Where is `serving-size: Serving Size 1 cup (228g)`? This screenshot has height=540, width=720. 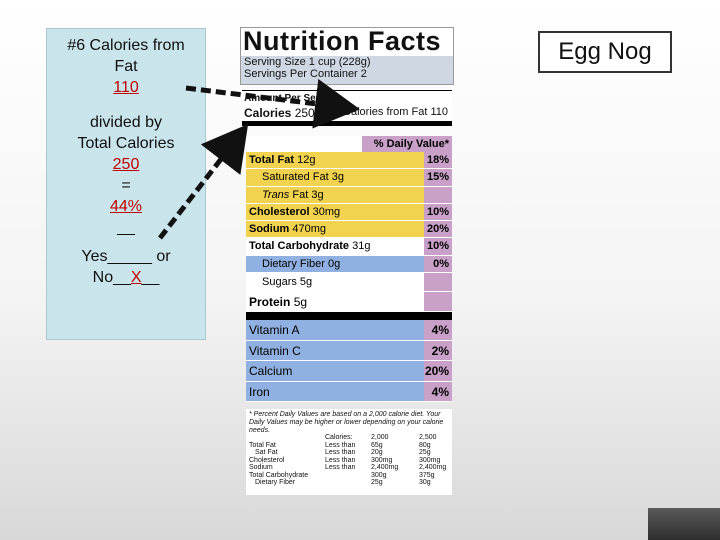 serving-size: Serving Size 1 cup (228g) is located at coordinates (307, 62).